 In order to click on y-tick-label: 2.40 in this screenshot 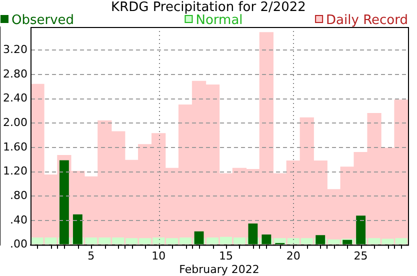, I will do `click(15, 98)`.